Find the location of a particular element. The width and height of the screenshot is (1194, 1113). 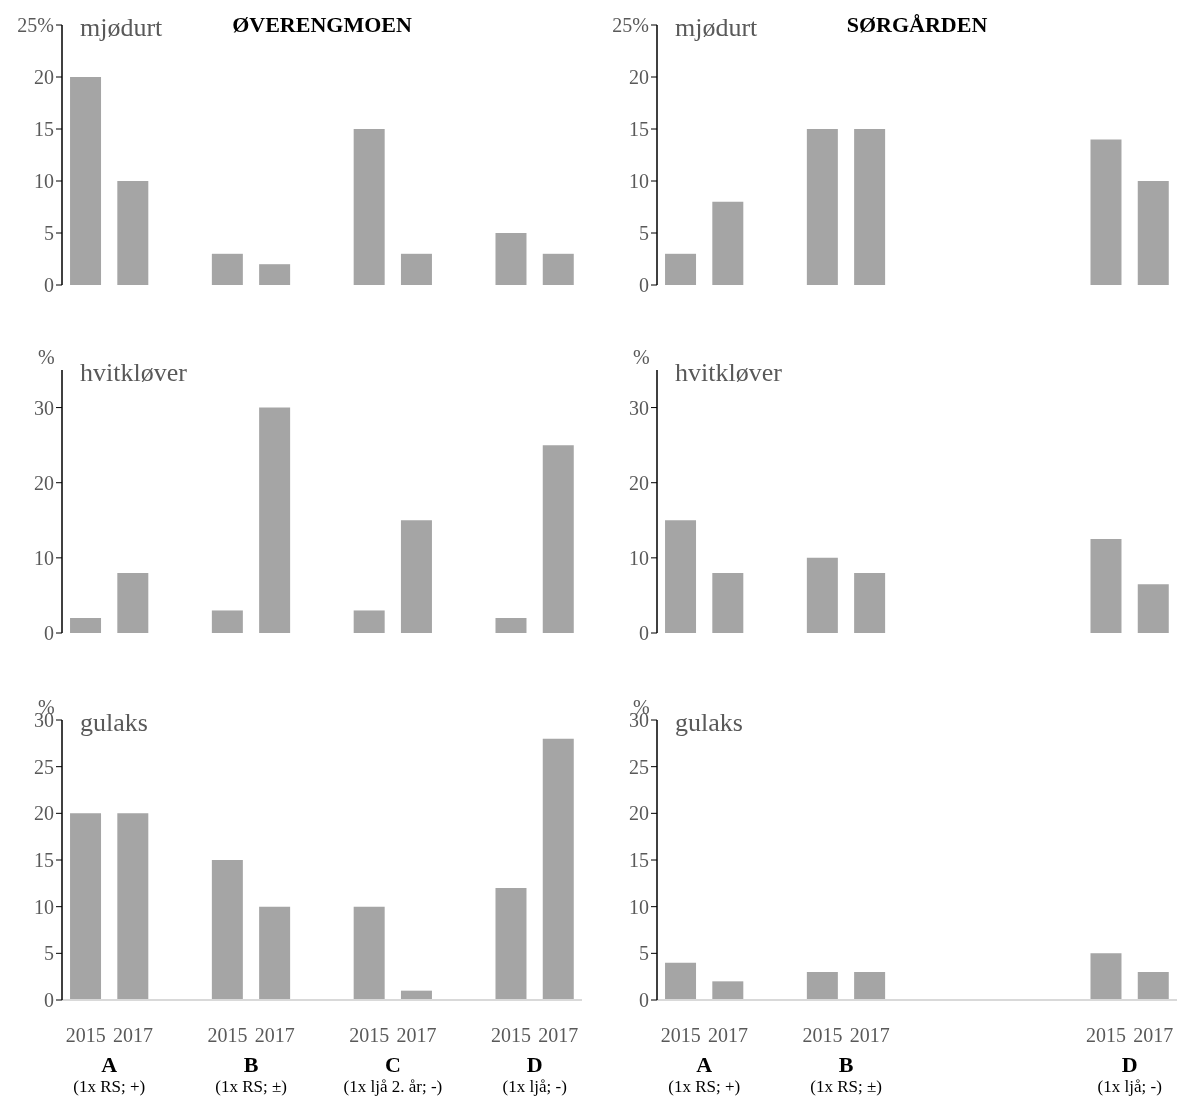

chart-subtitle: hvitkløver is located at coordinates (728, 373).